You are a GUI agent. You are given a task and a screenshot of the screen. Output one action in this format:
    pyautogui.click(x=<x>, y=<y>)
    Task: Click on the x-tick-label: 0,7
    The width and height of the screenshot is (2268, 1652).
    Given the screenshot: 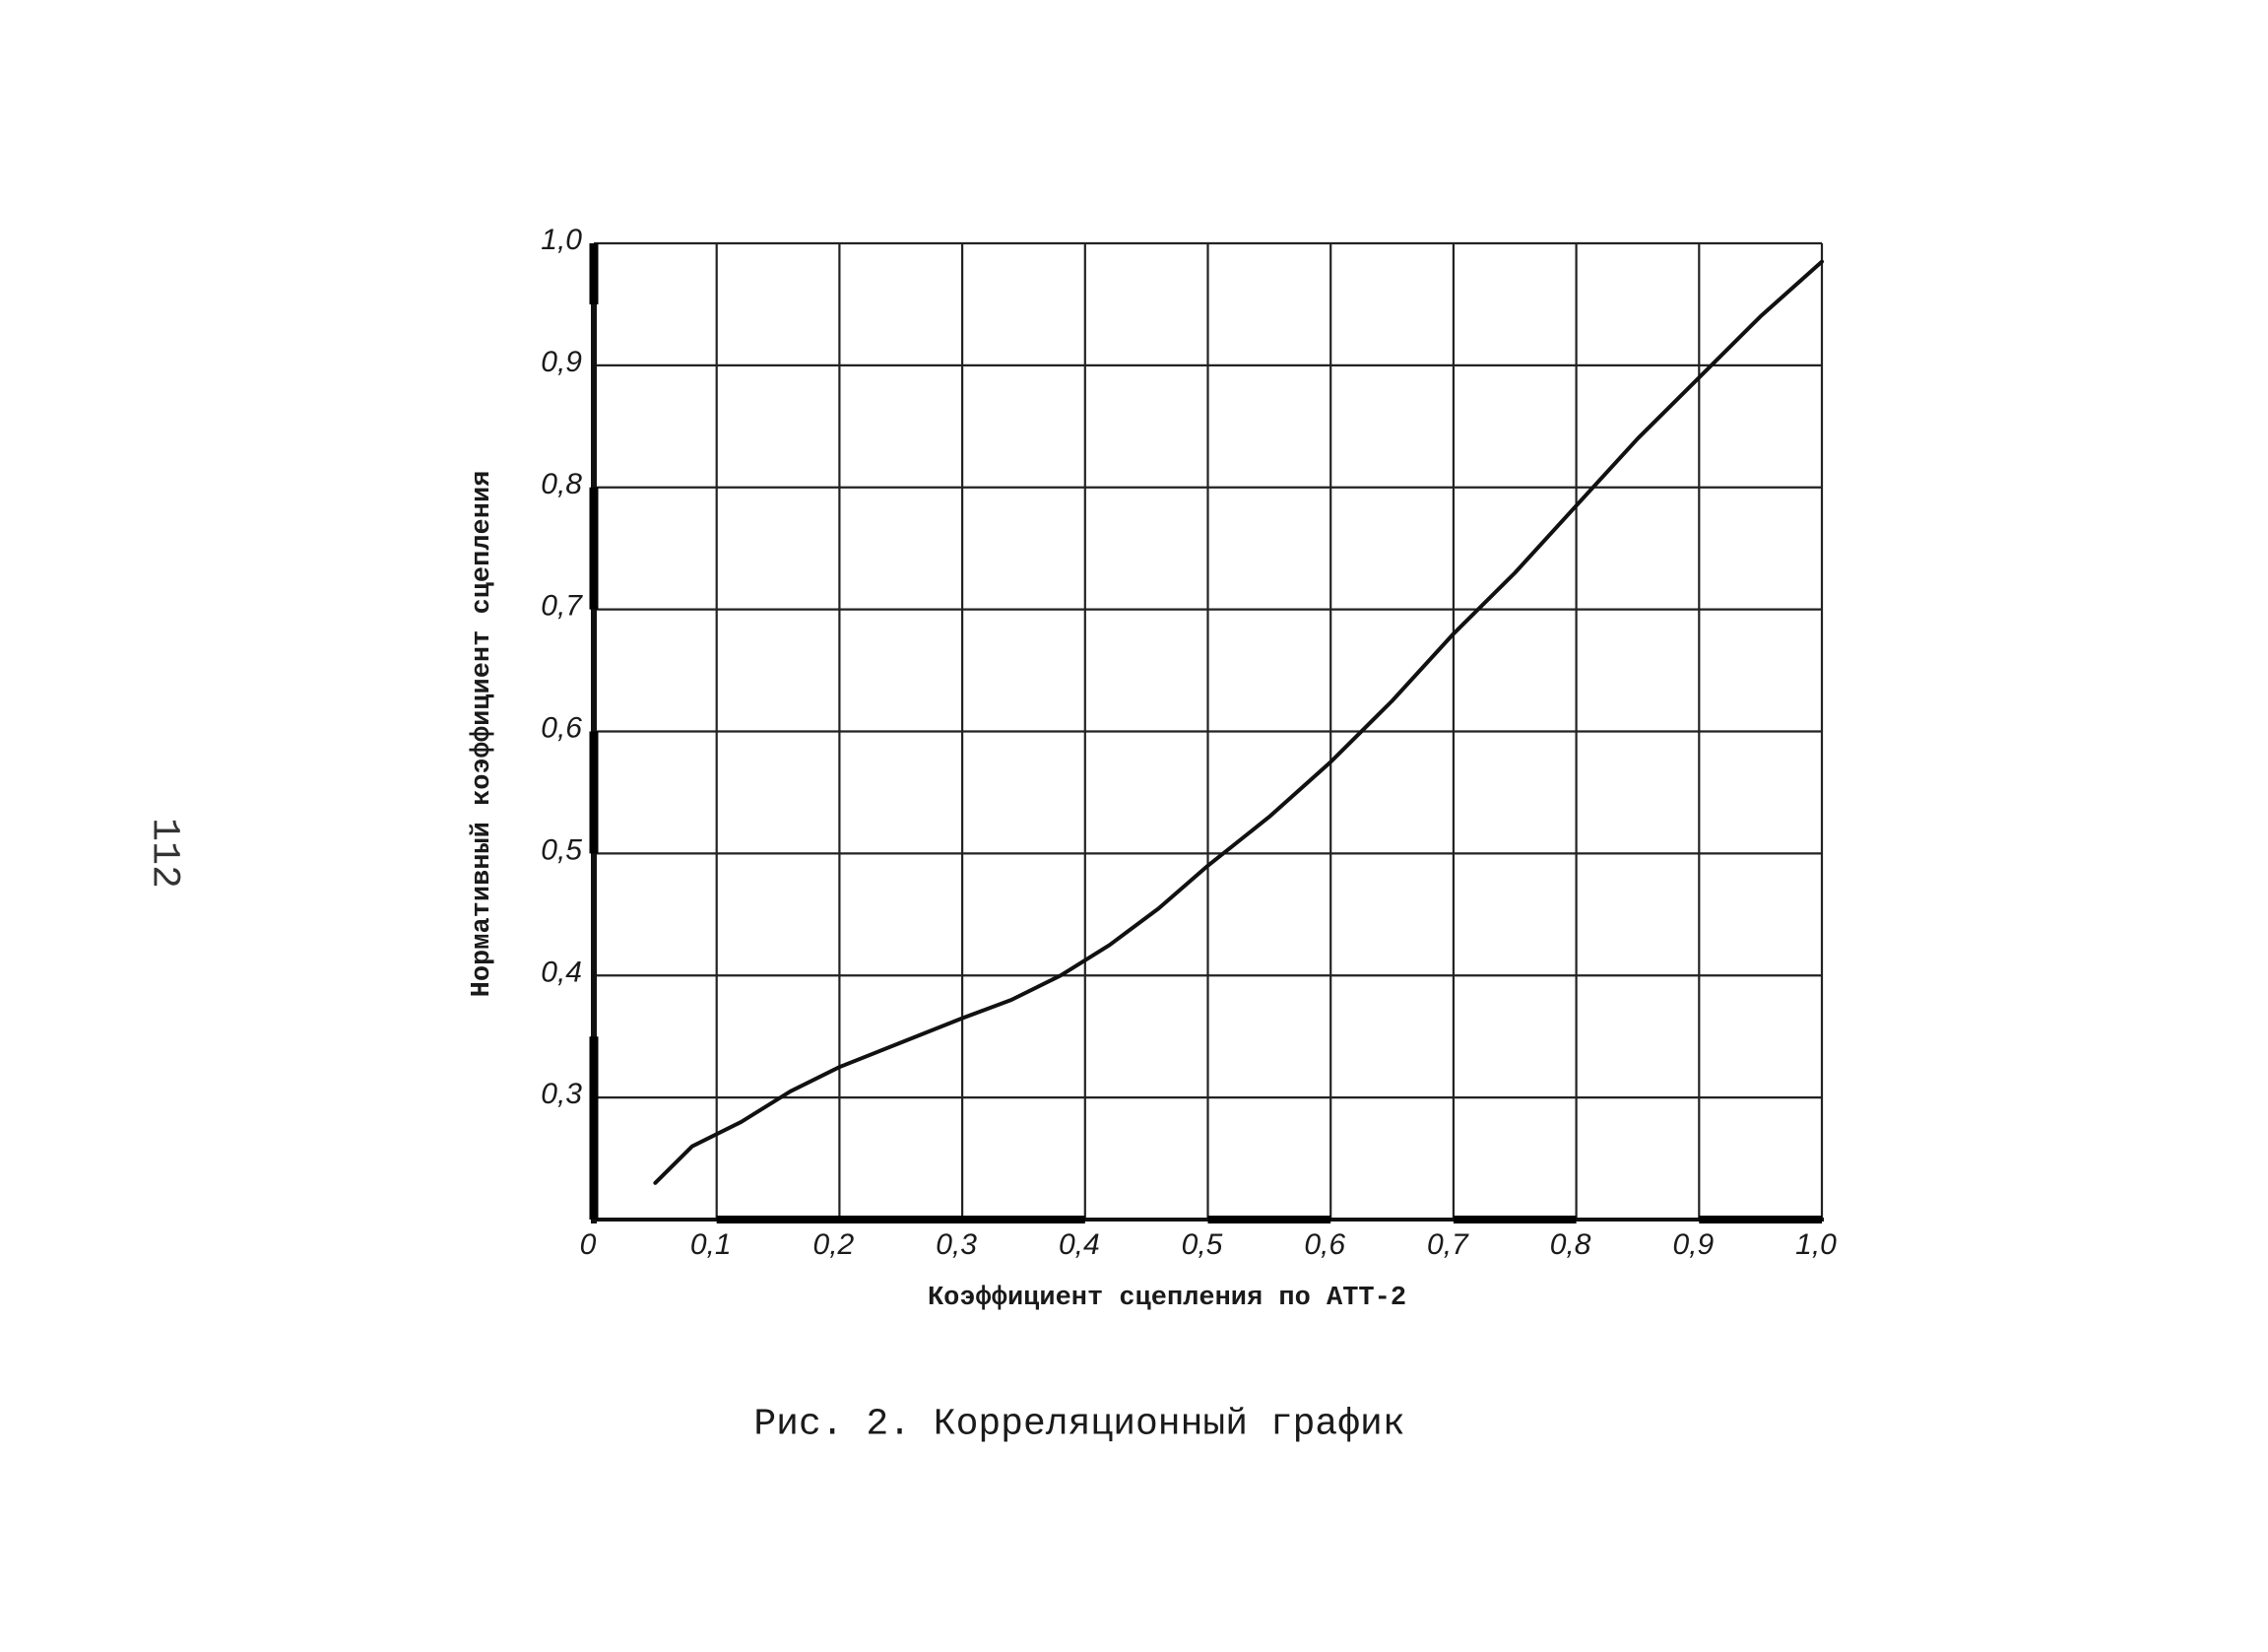 What is the action you would take?
    pyautogui.click(x=1448, y=1244)
    